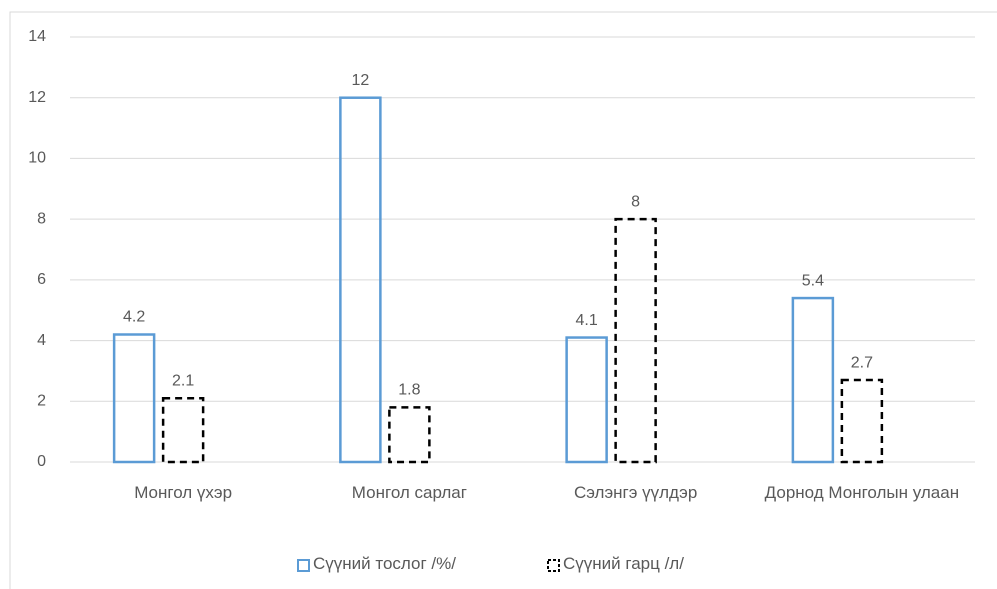 This screenshot has height=589, width=997. Describe the element at coordinates (41, 401) in the screenshot. I see `y-tick-label: 2` at that location.